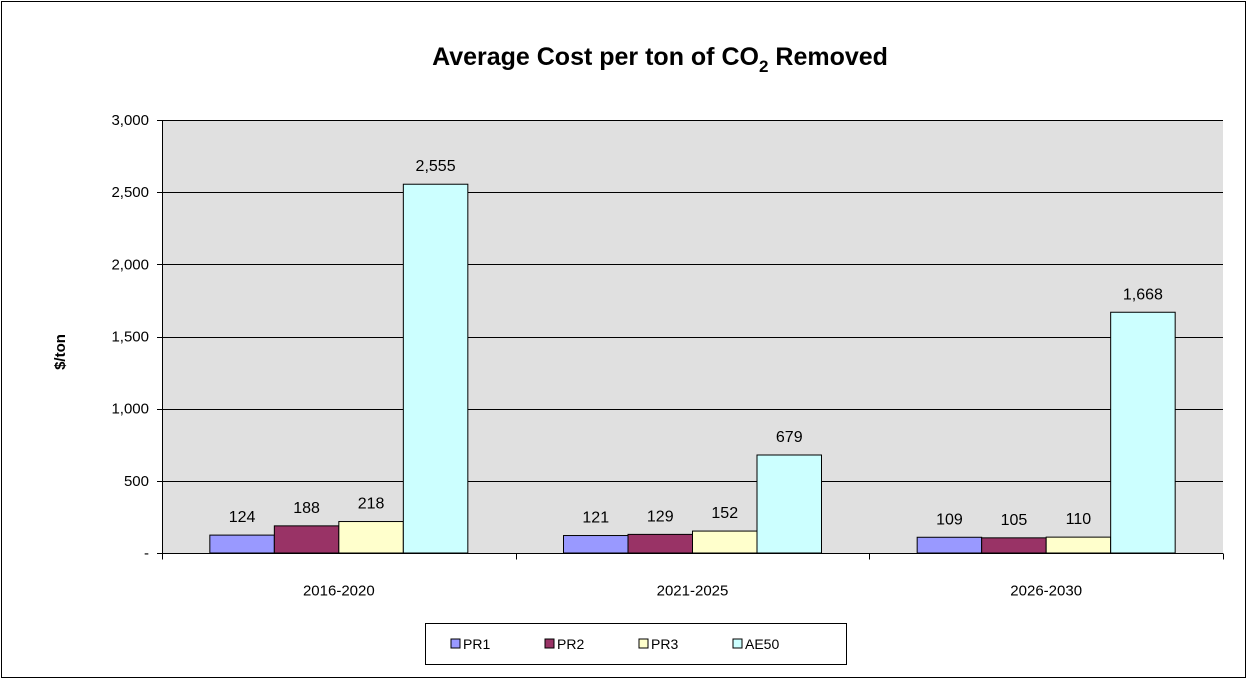 This screenshot has width=1247, height=684. I want to click on bar-pr3-2016-2020, so click(371, 537).